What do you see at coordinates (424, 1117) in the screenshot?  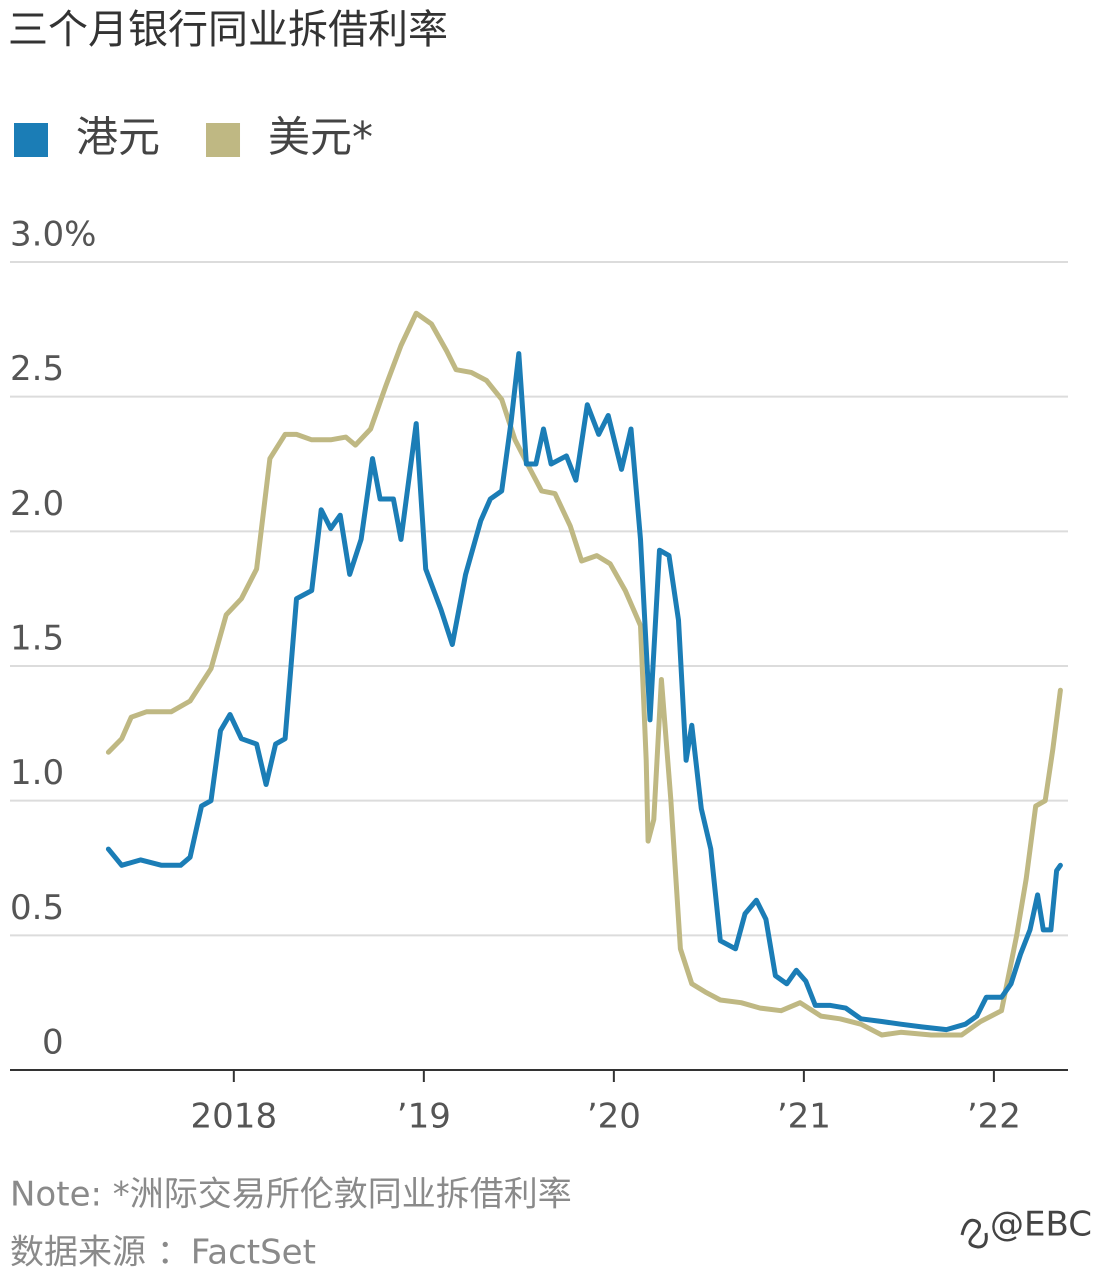 I see `x-tick-label: ’19` at bounding box center [424, 1117].